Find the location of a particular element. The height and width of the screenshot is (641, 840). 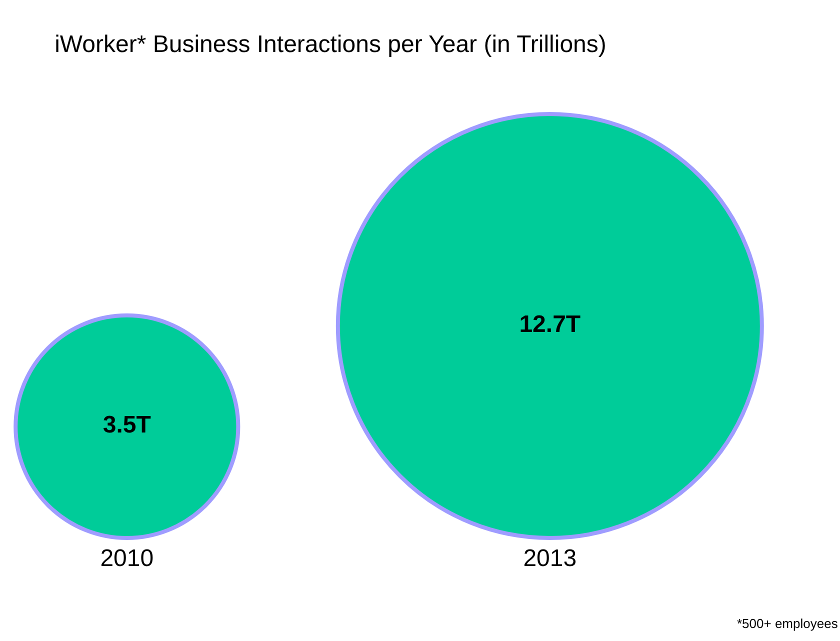

category-label: 2010 is located at coordinates (127, 558).